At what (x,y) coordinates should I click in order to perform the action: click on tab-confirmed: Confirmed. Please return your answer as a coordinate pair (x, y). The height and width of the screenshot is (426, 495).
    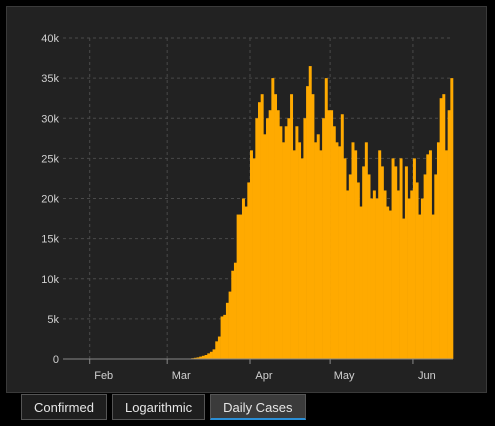
    Looking at the image, I should click on (64, 407).